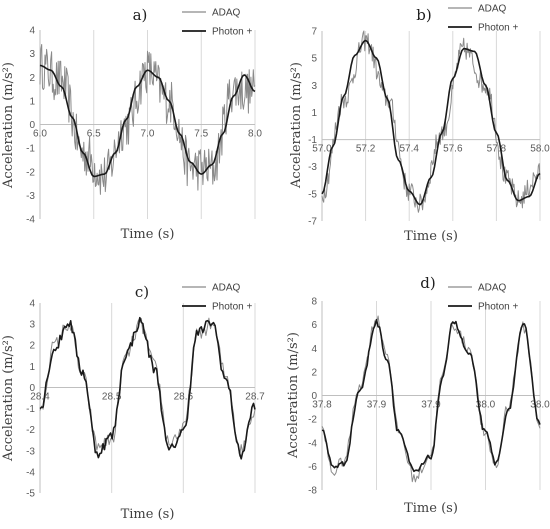 The width and height of the screenshot is (550, 529). Describe the element at coordinates (497, 149) in the screenshot. I see `x-tick-label: 57.8` at that location.